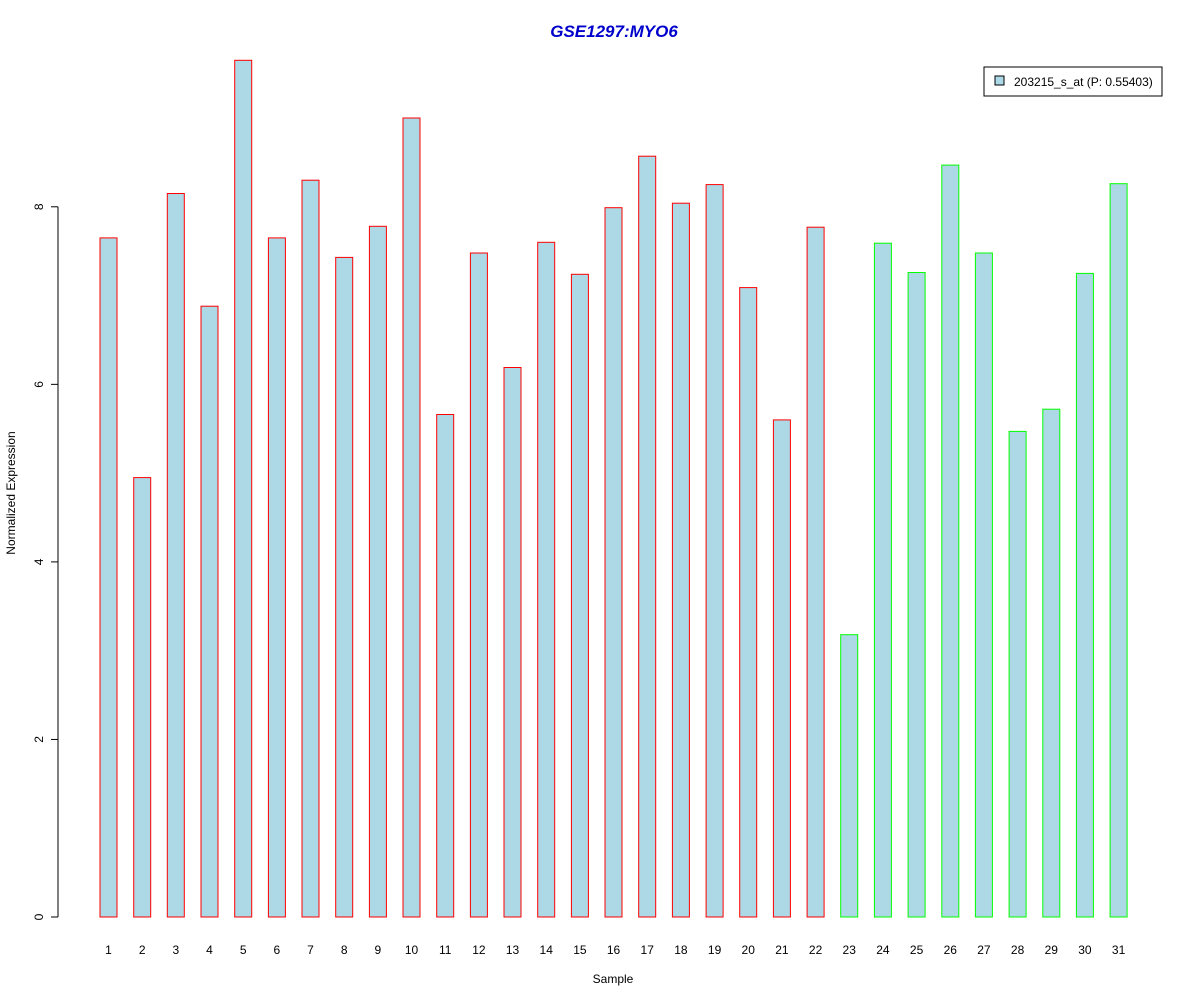  What do you see at coordinates (209, 950) in the screenshot?
I see `x-tick-label: 4` at bounding box center [209, 950].